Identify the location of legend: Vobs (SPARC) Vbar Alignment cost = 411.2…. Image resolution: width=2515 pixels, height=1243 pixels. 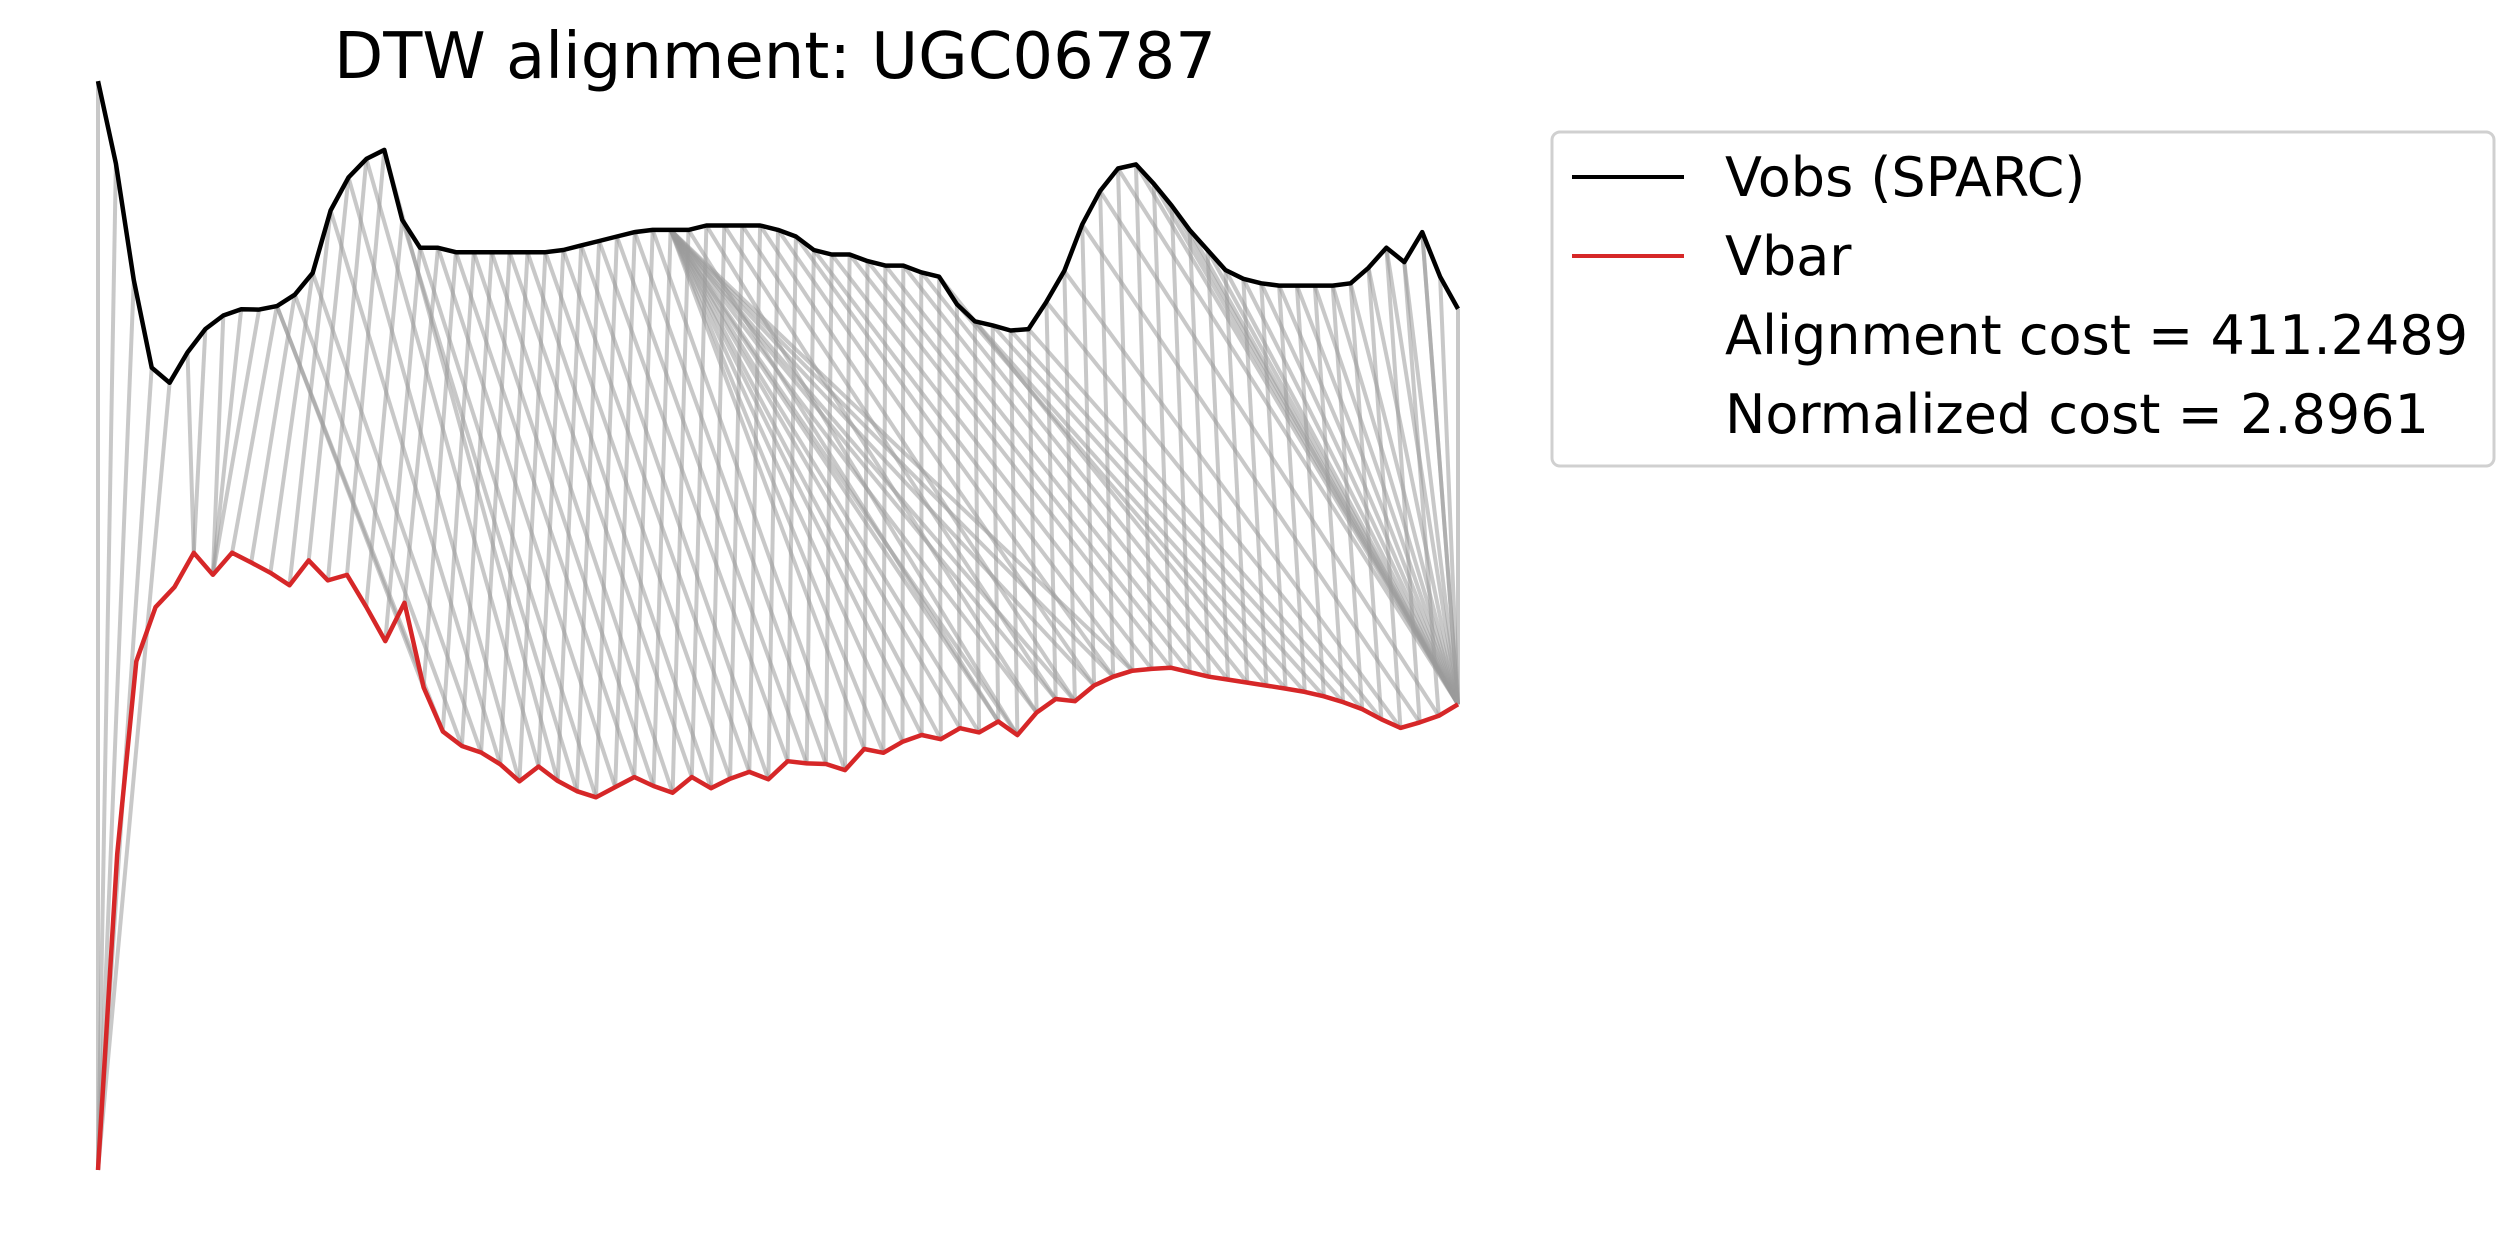
(2023, 299).